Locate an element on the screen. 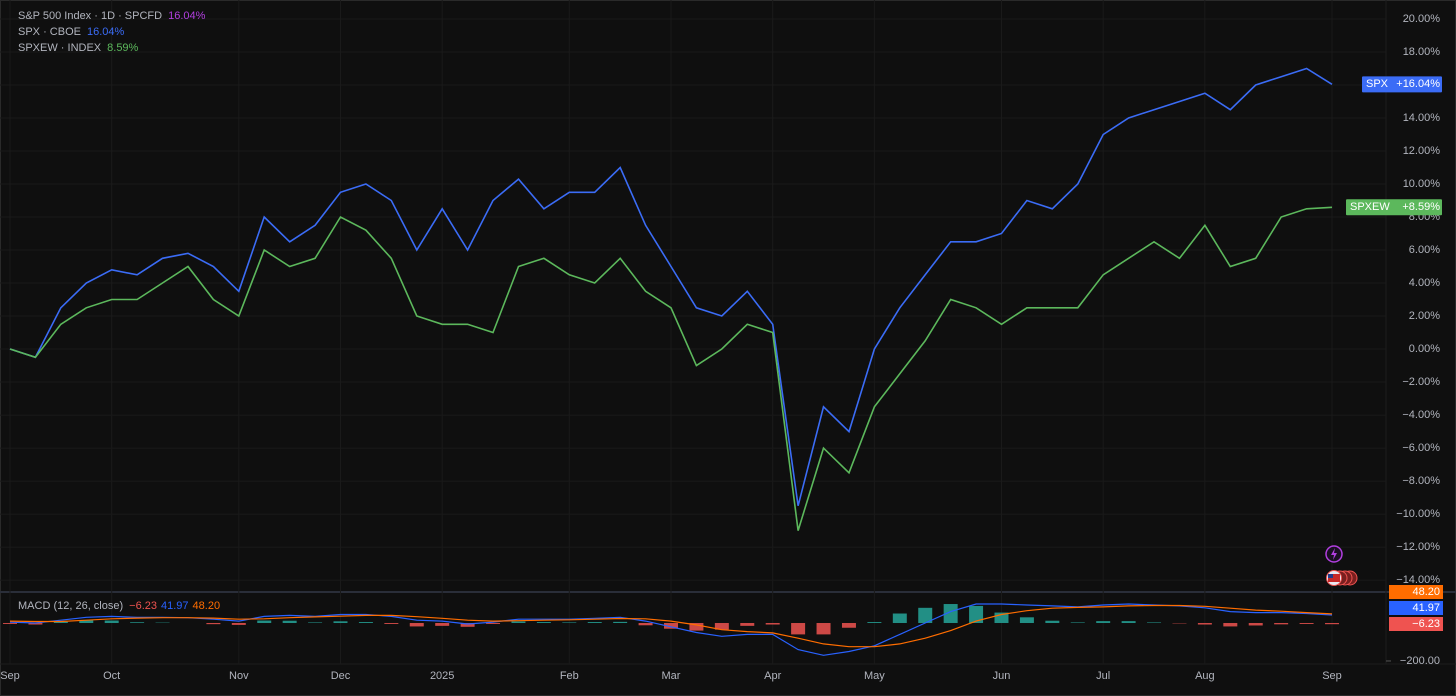 This screenshot has height=696, width=1456. macd-badge-value: 41.97 is located at coordinates (1426, 608).